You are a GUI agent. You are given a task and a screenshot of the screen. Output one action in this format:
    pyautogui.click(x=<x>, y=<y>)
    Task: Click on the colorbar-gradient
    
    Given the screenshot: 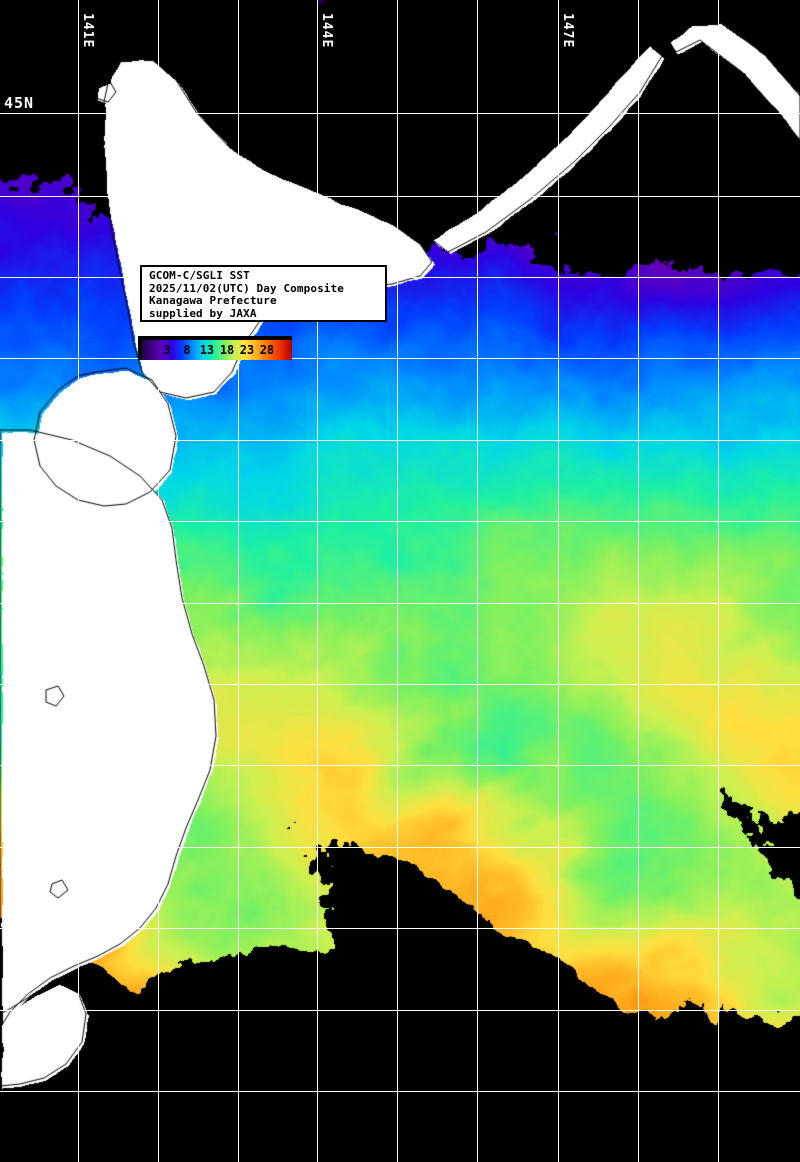 What is the action you would take?
    pyautogui.click(x=217, y=350)
    